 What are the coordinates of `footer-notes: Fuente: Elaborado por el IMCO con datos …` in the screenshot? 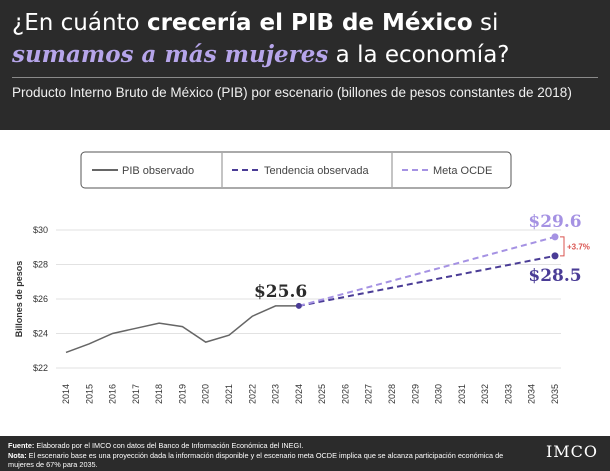 It's located at (268, 455).